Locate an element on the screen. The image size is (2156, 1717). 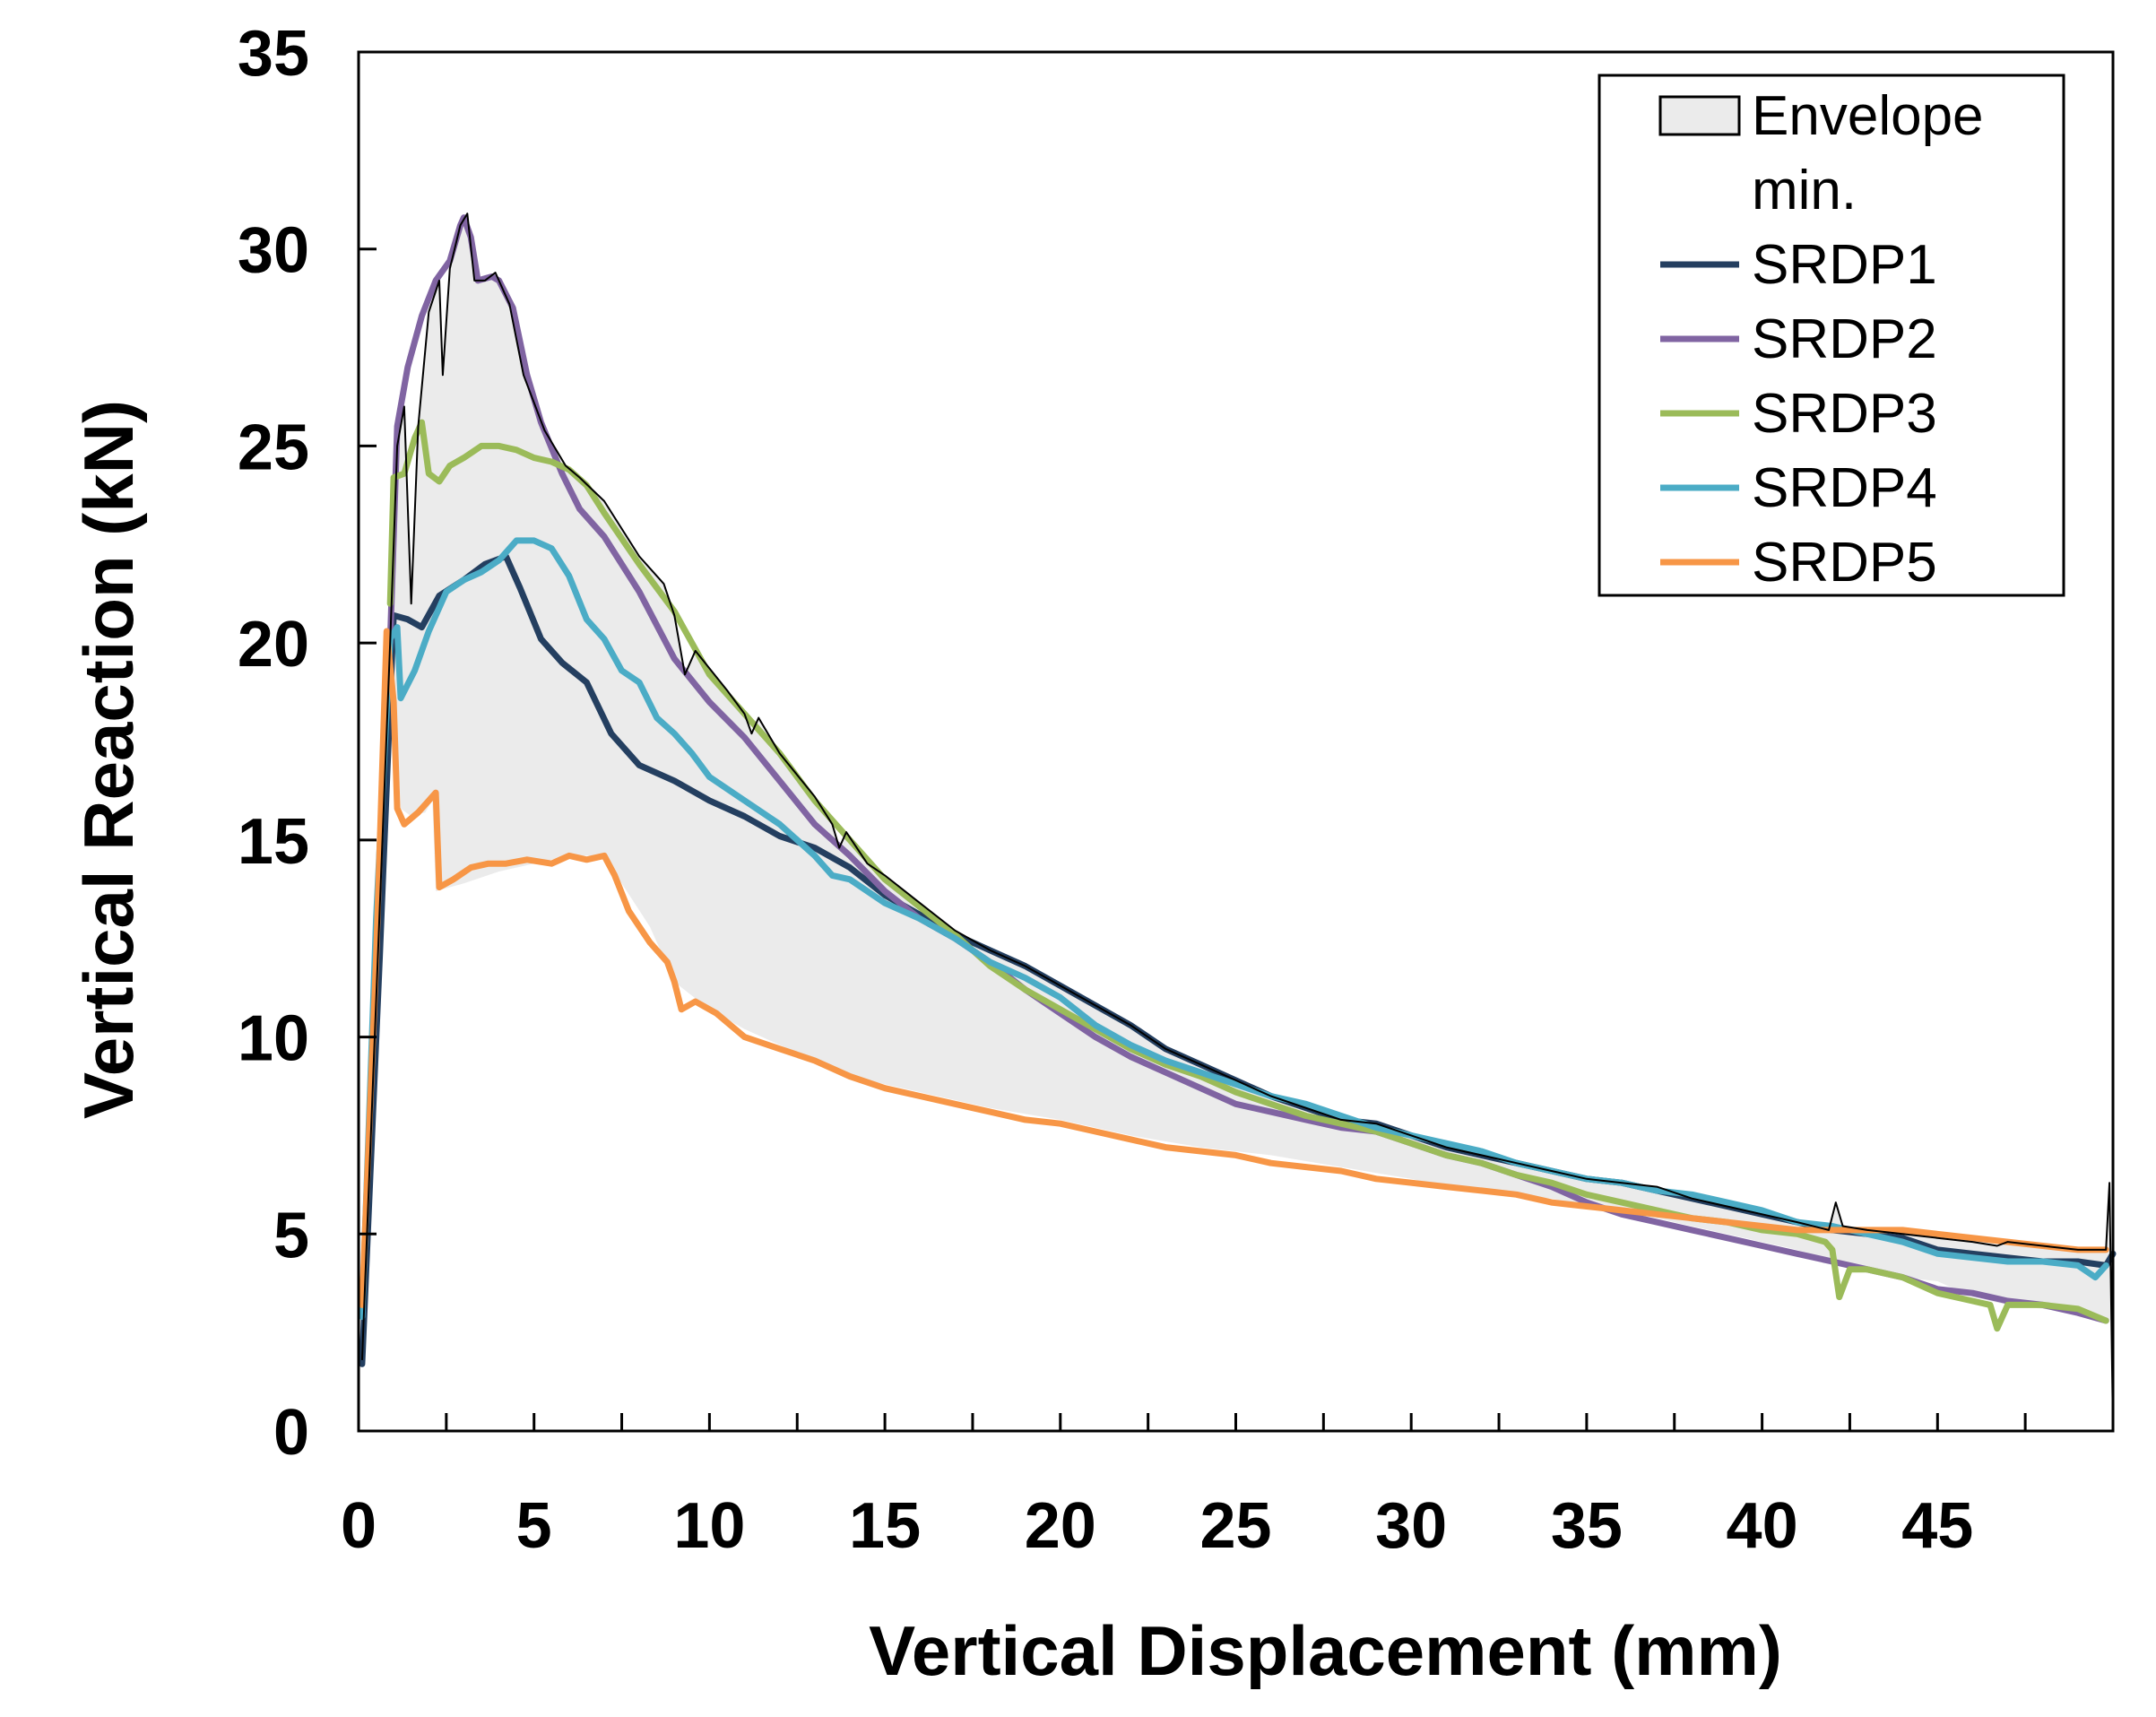
legend-label-srdp3: SRDP3 is located at coordinates (1845, 414).